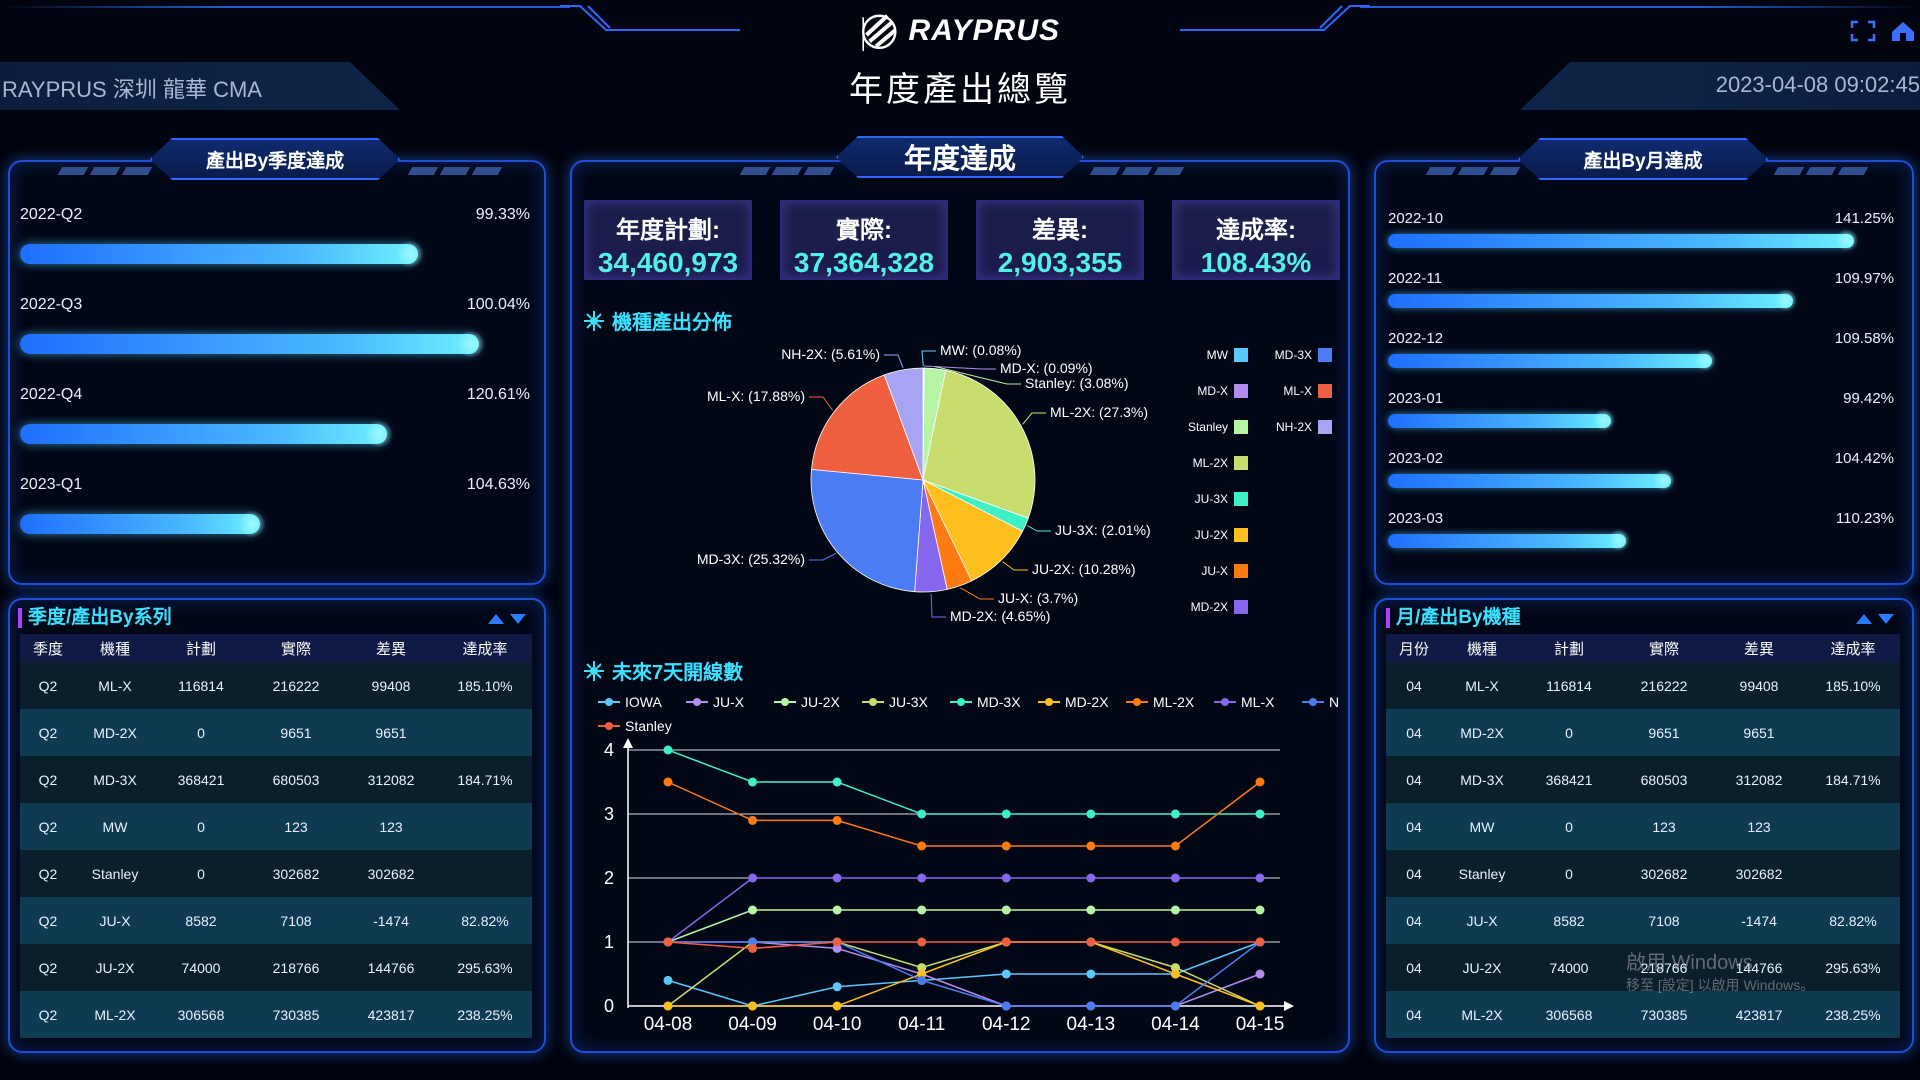 The height and width of the screenshot is (1080, 1920). I want to click on pie-slice-ml-2x, so click(979, 444).